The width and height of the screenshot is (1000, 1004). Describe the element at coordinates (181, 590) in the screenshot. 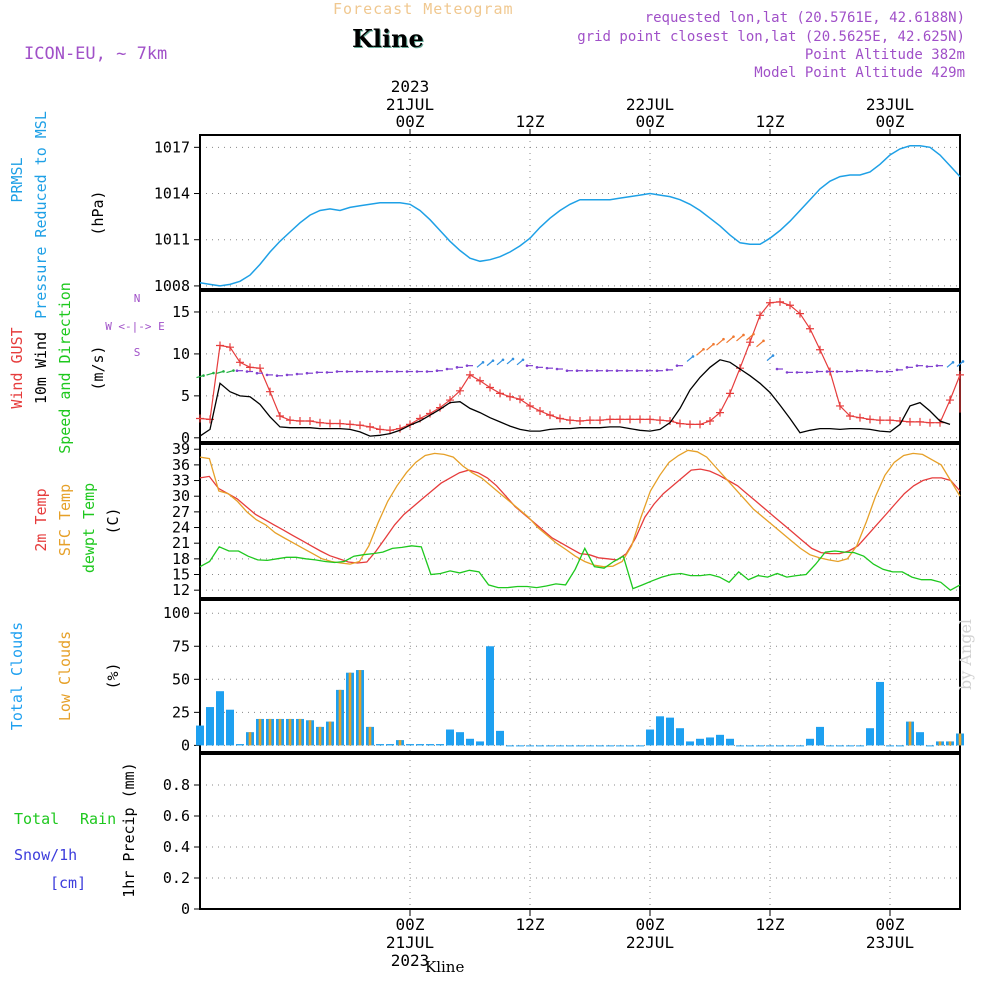

I see `ytick-label-temp: 12` at that location.